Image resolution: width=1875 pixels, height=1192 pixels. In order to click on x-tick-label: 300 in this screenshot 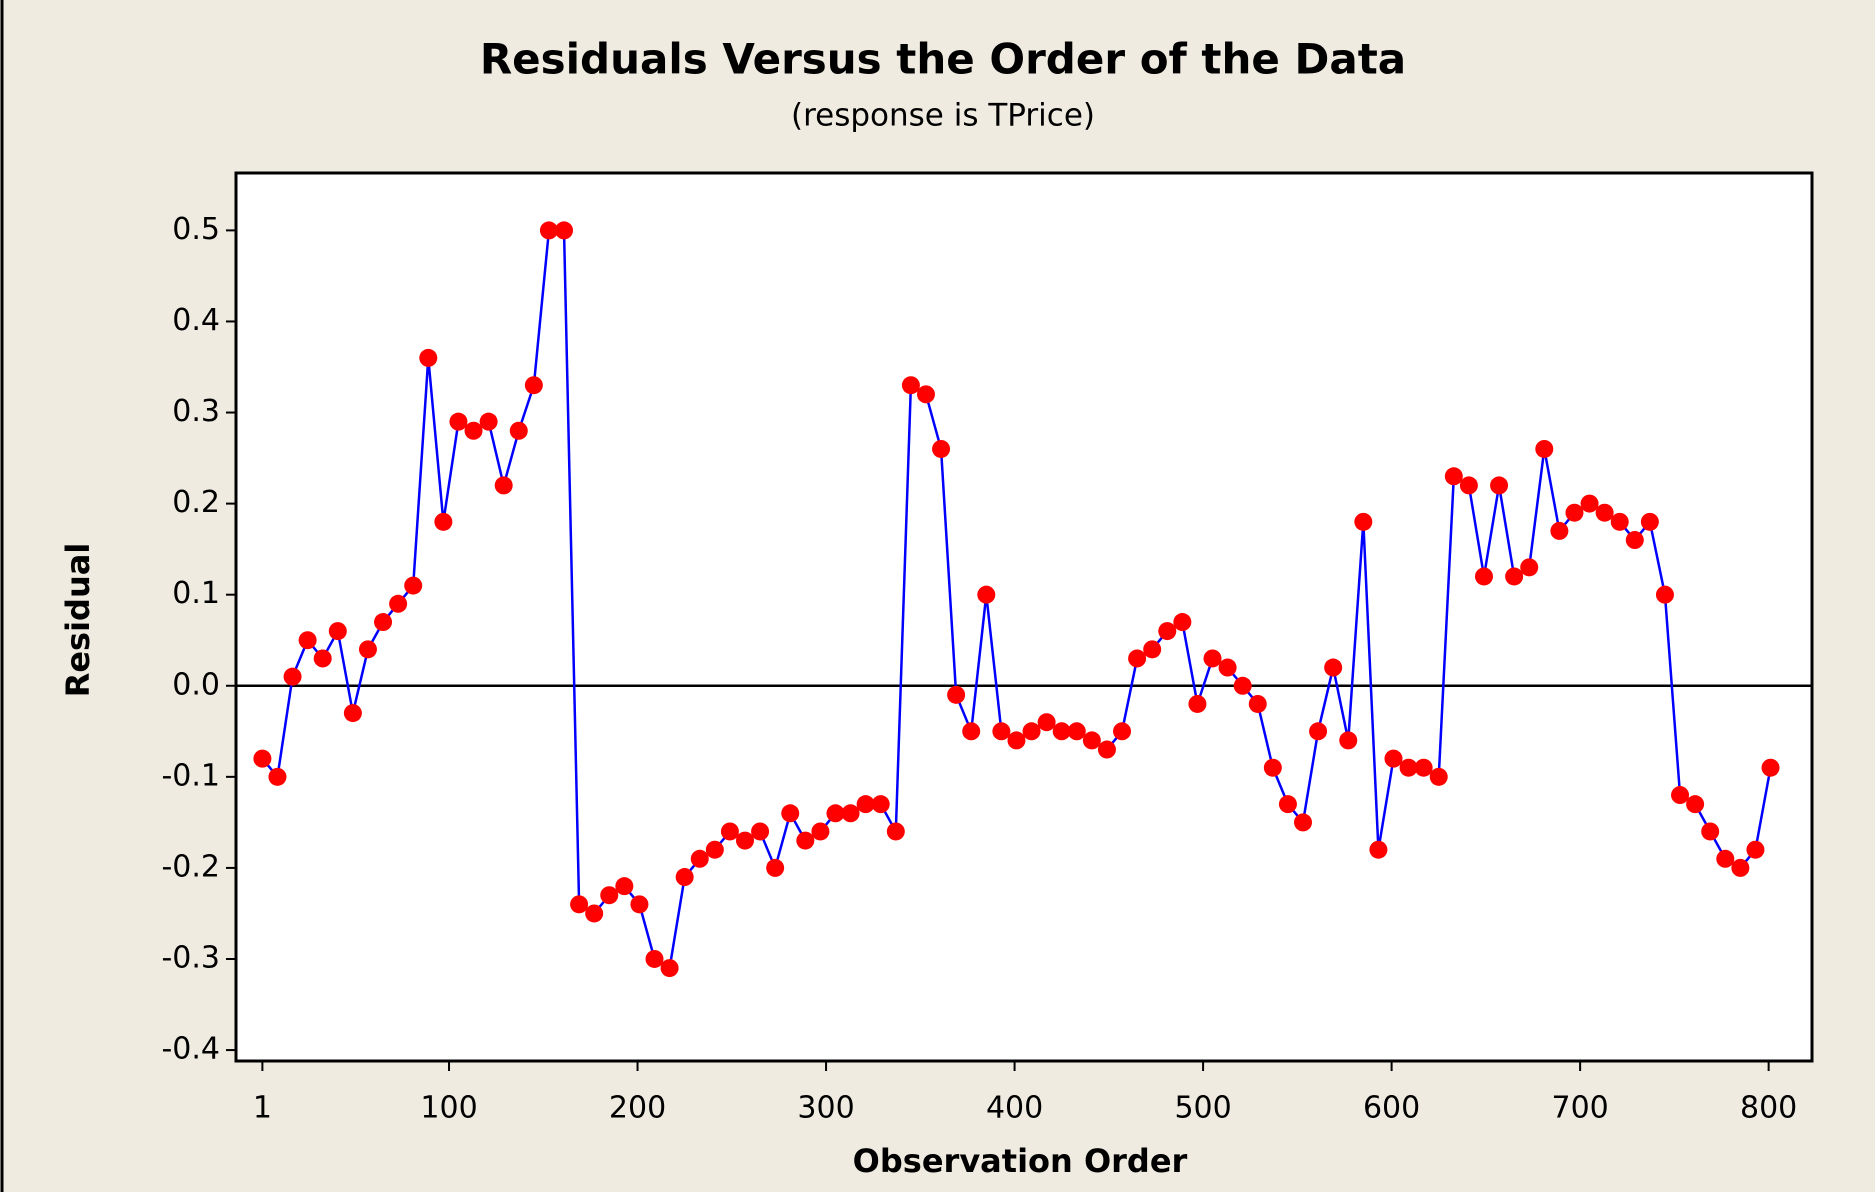, I will do `click(825, 1108)`.